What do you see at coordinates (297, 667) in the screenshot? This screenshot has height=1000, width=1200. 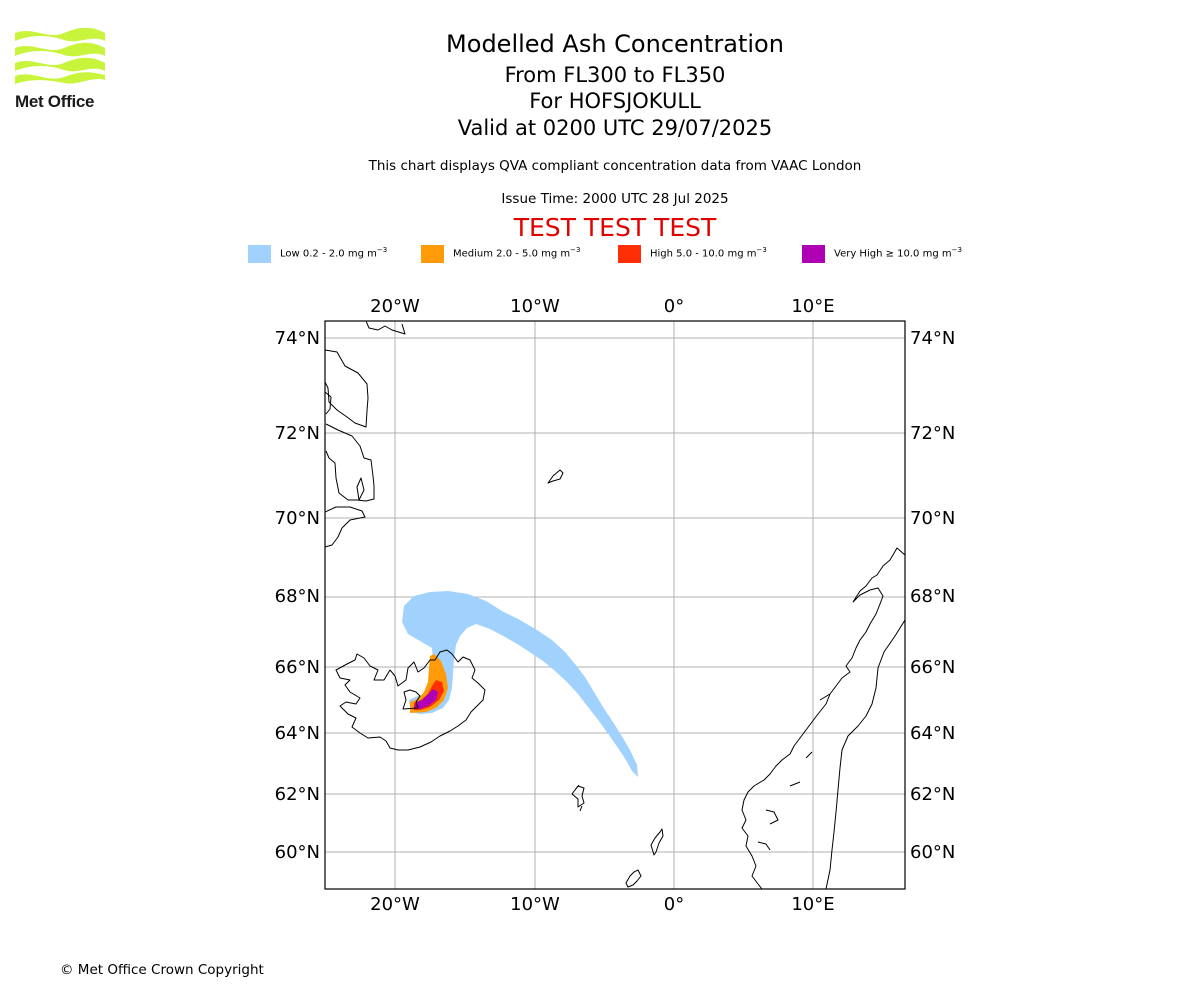 I see `lat-label-left: 66°N` at bounding box center [297, 667].